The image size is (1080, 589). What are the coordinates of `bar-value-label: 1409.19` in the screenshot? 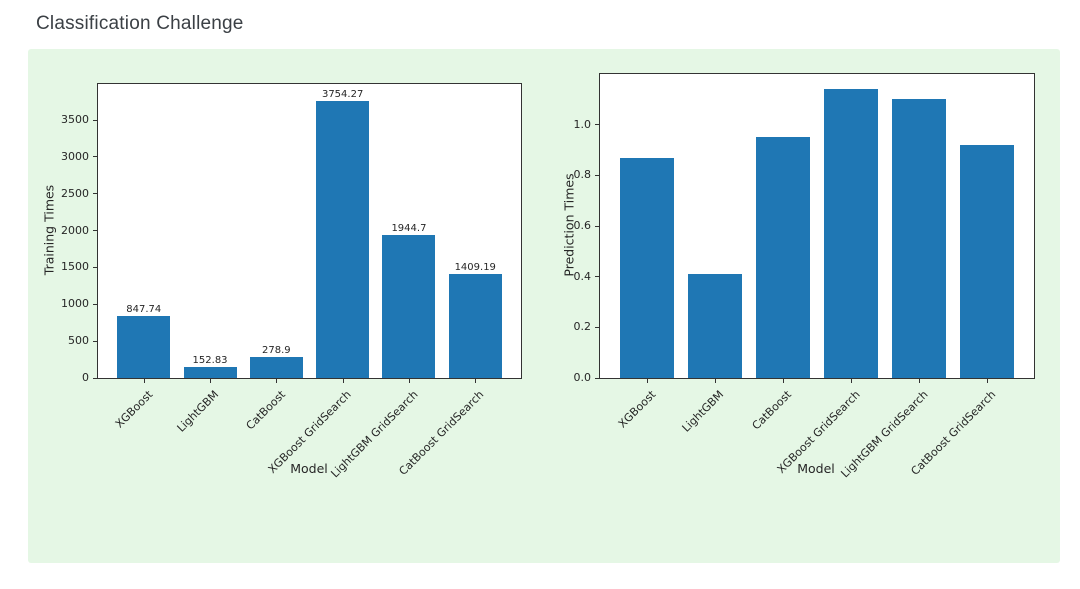 It's located at (475, 268).